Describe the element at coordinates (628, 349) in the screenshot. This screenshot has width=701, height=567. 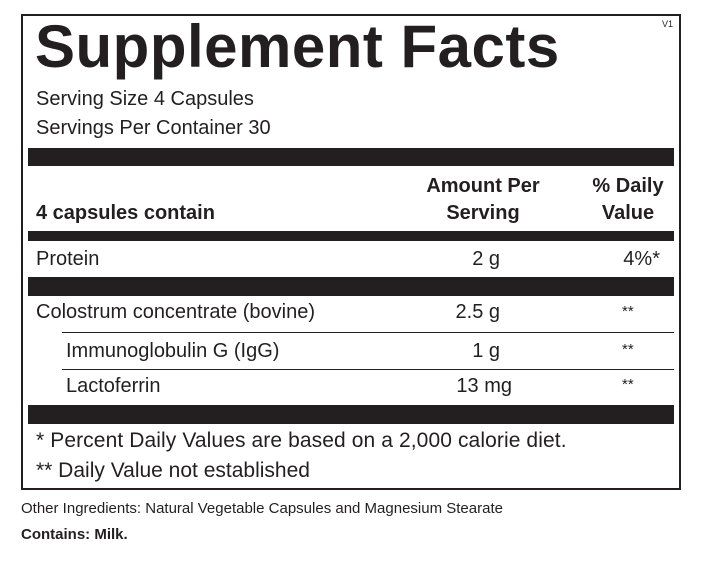
I see `row-dv-igg: **` at that location.